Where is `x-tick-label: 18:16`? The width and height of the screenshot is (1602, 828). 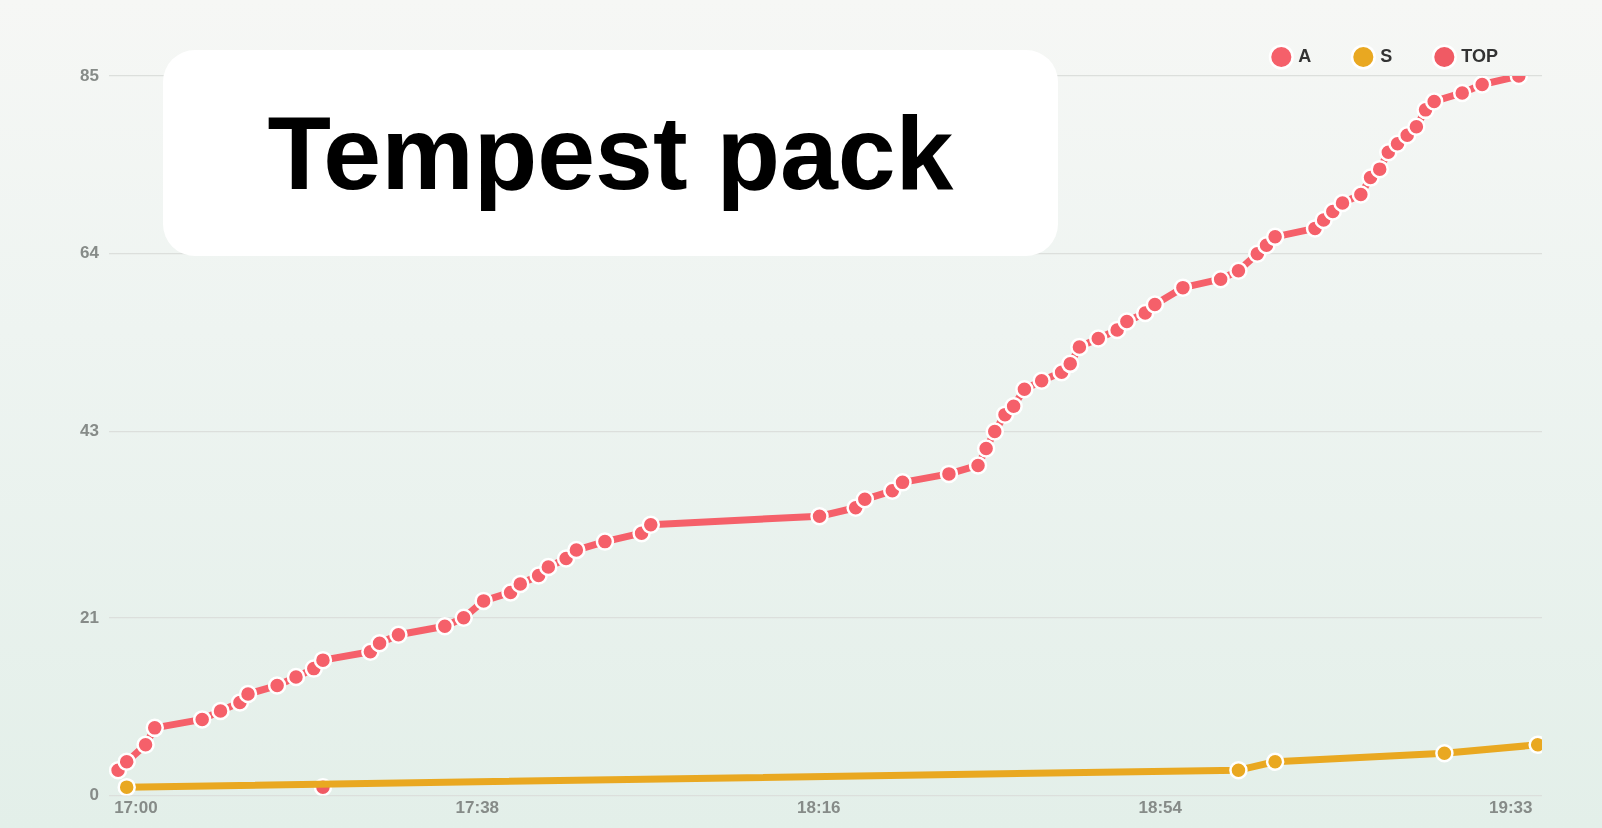 x-tick-label: 18:16 is located at coordinates (819, 808).